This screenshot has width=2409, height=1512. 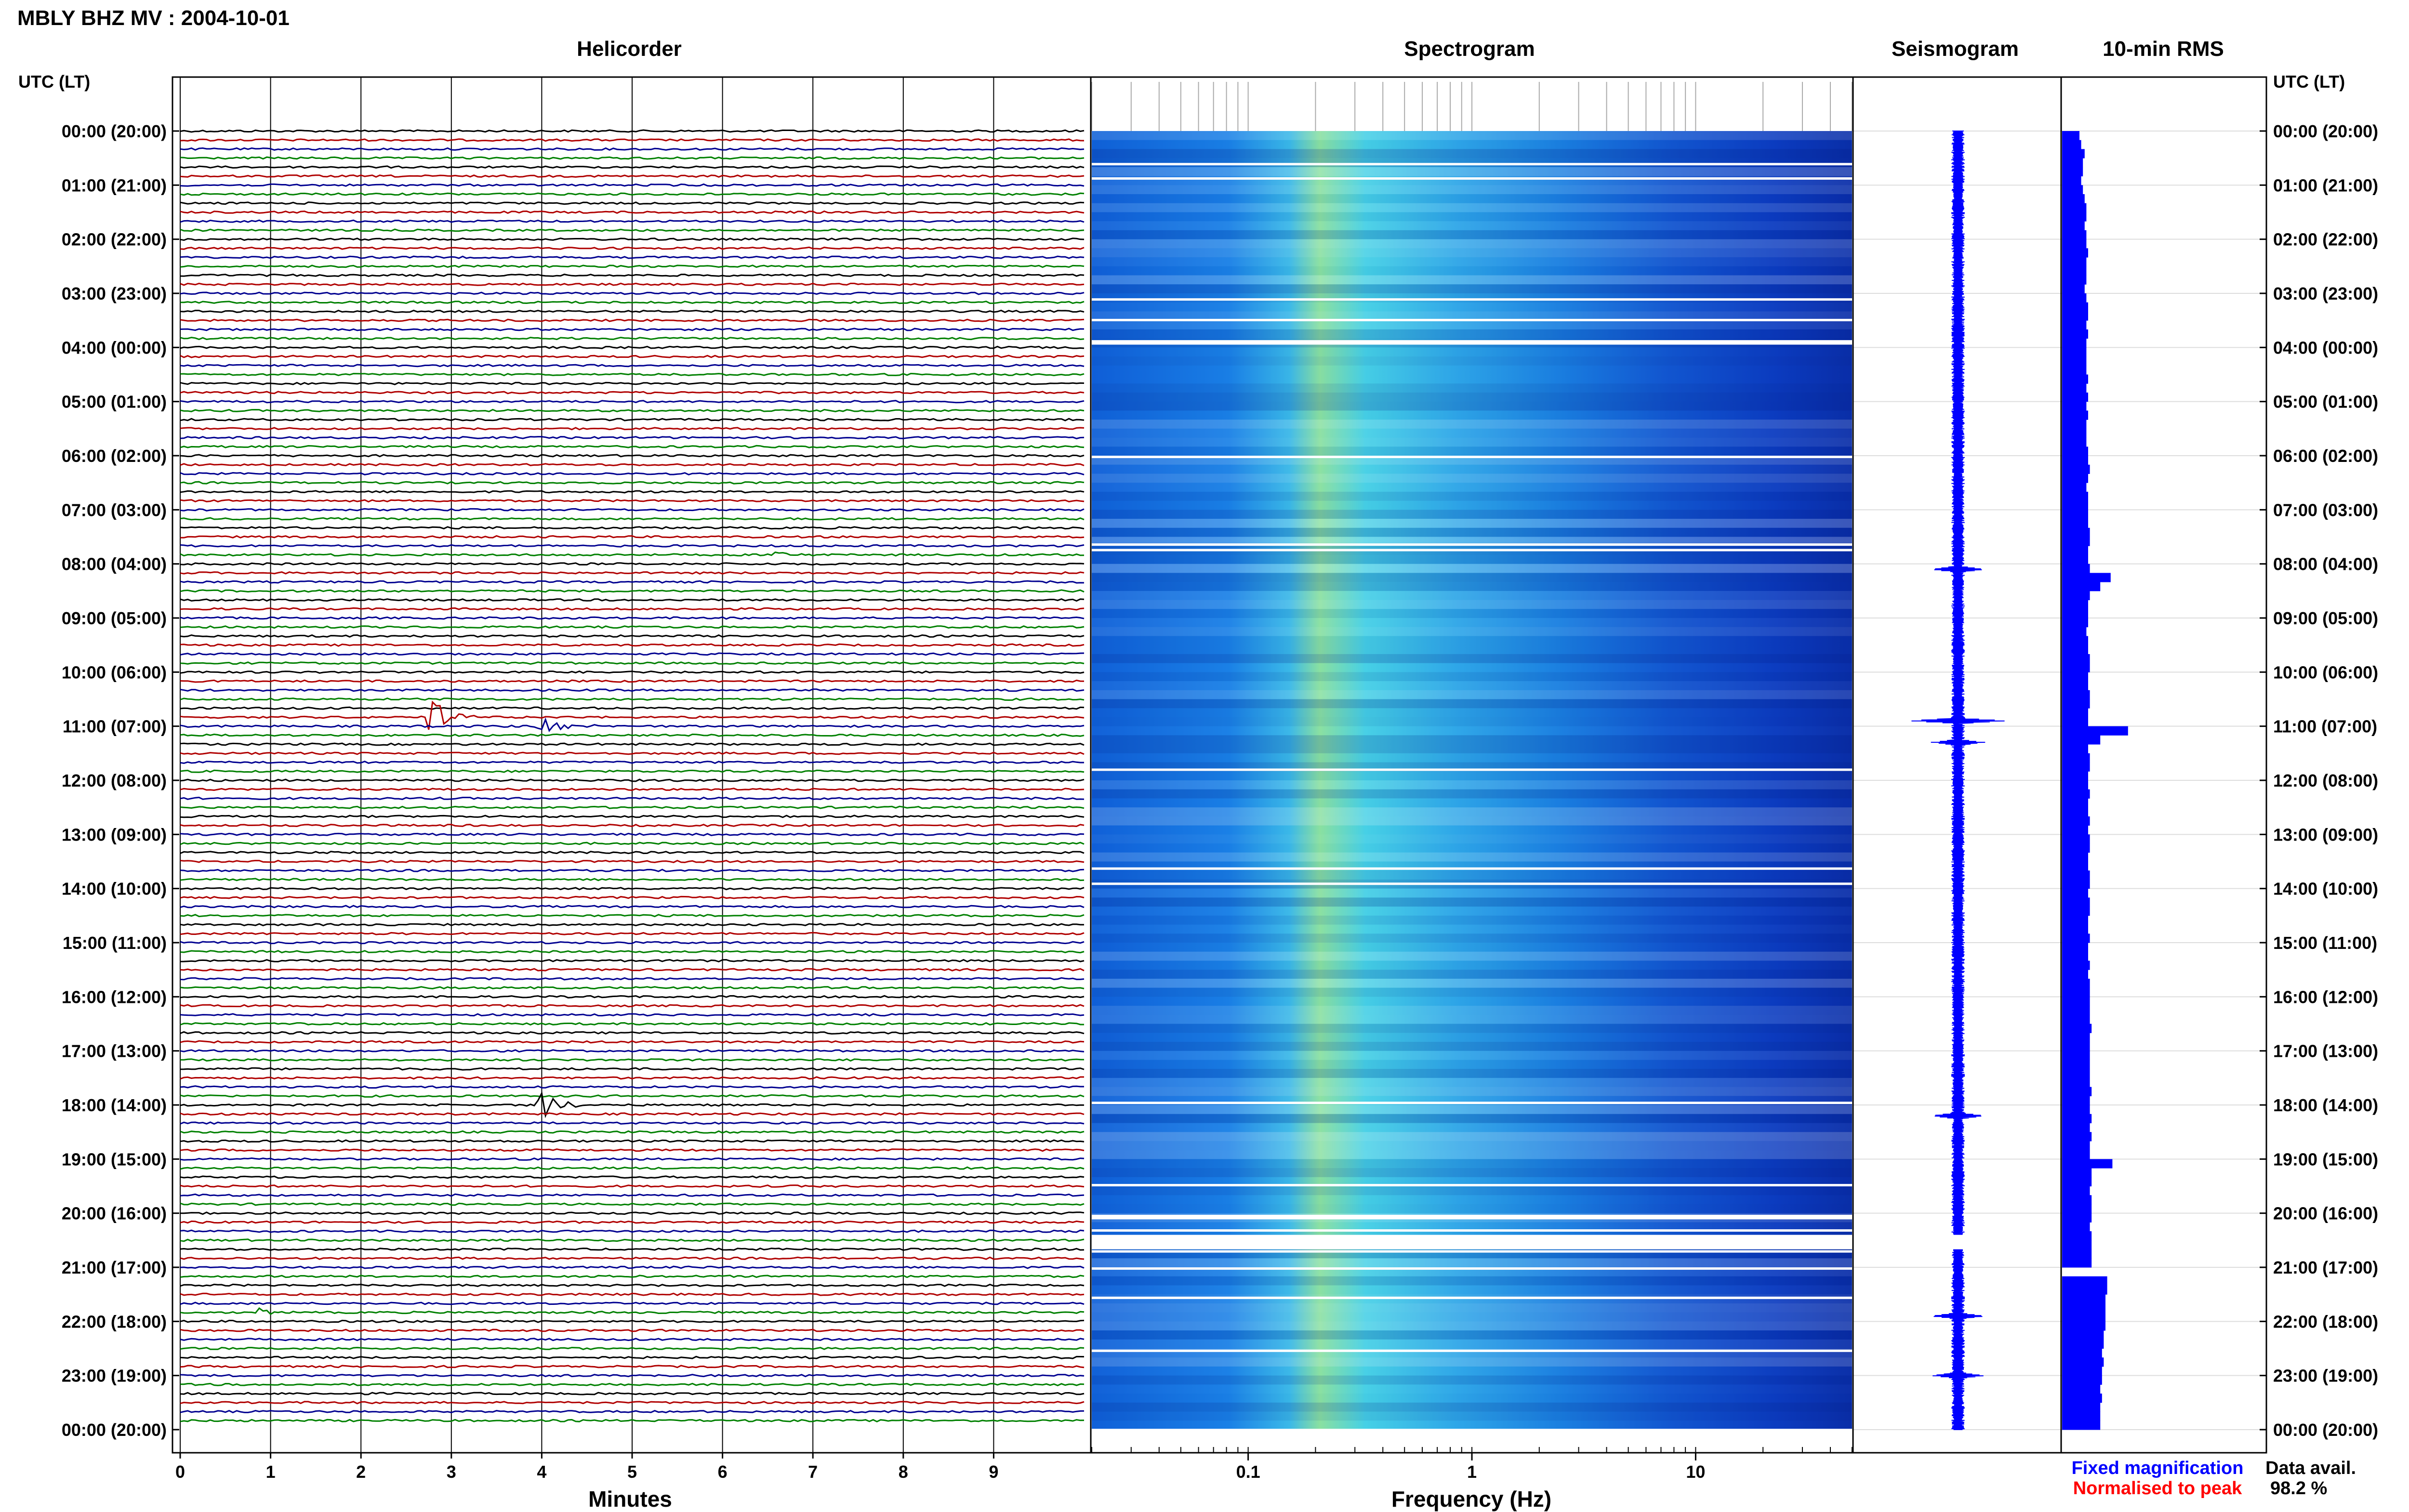 What do you see at coordinates (2325, 1430) in the screenshot?
I see `time-label-right: 00:00 (20:00)` at bounding box center [2325, 1430].